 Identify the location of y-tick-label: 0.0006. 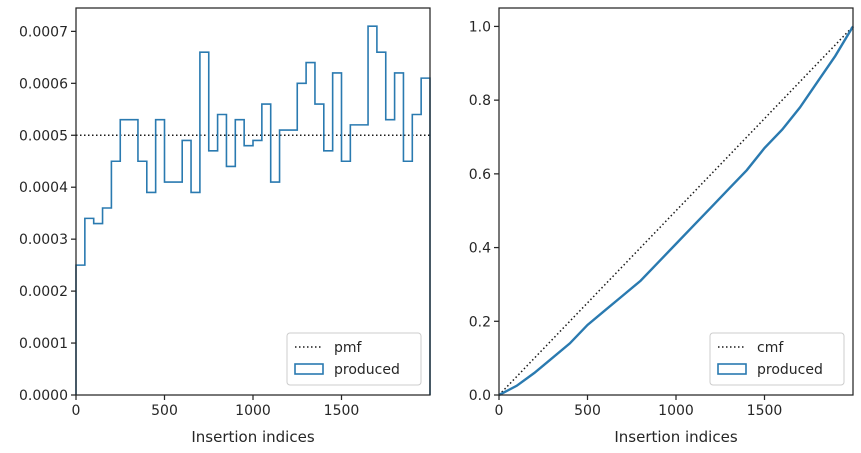
(43, 84).